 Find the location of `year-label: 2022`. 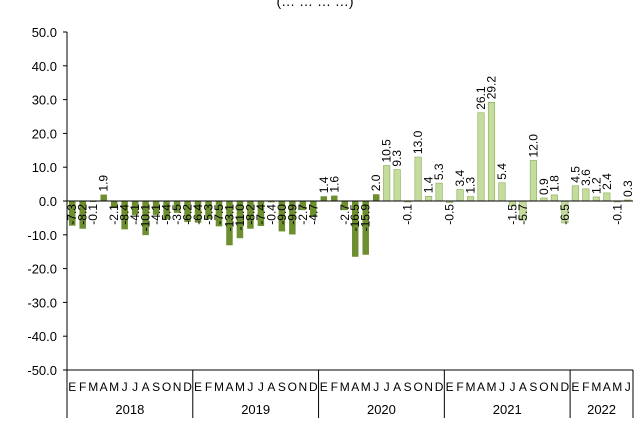

year-label: 2022 is located at coordinates (601, 409).